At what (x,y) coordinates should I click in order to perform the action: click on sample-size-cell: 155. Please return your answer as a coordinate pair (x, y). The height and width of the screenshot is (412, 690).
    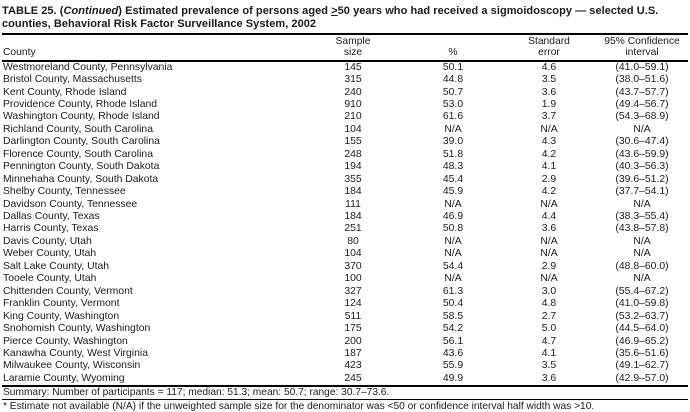
    Looking at the image, I should click on (353, 142).